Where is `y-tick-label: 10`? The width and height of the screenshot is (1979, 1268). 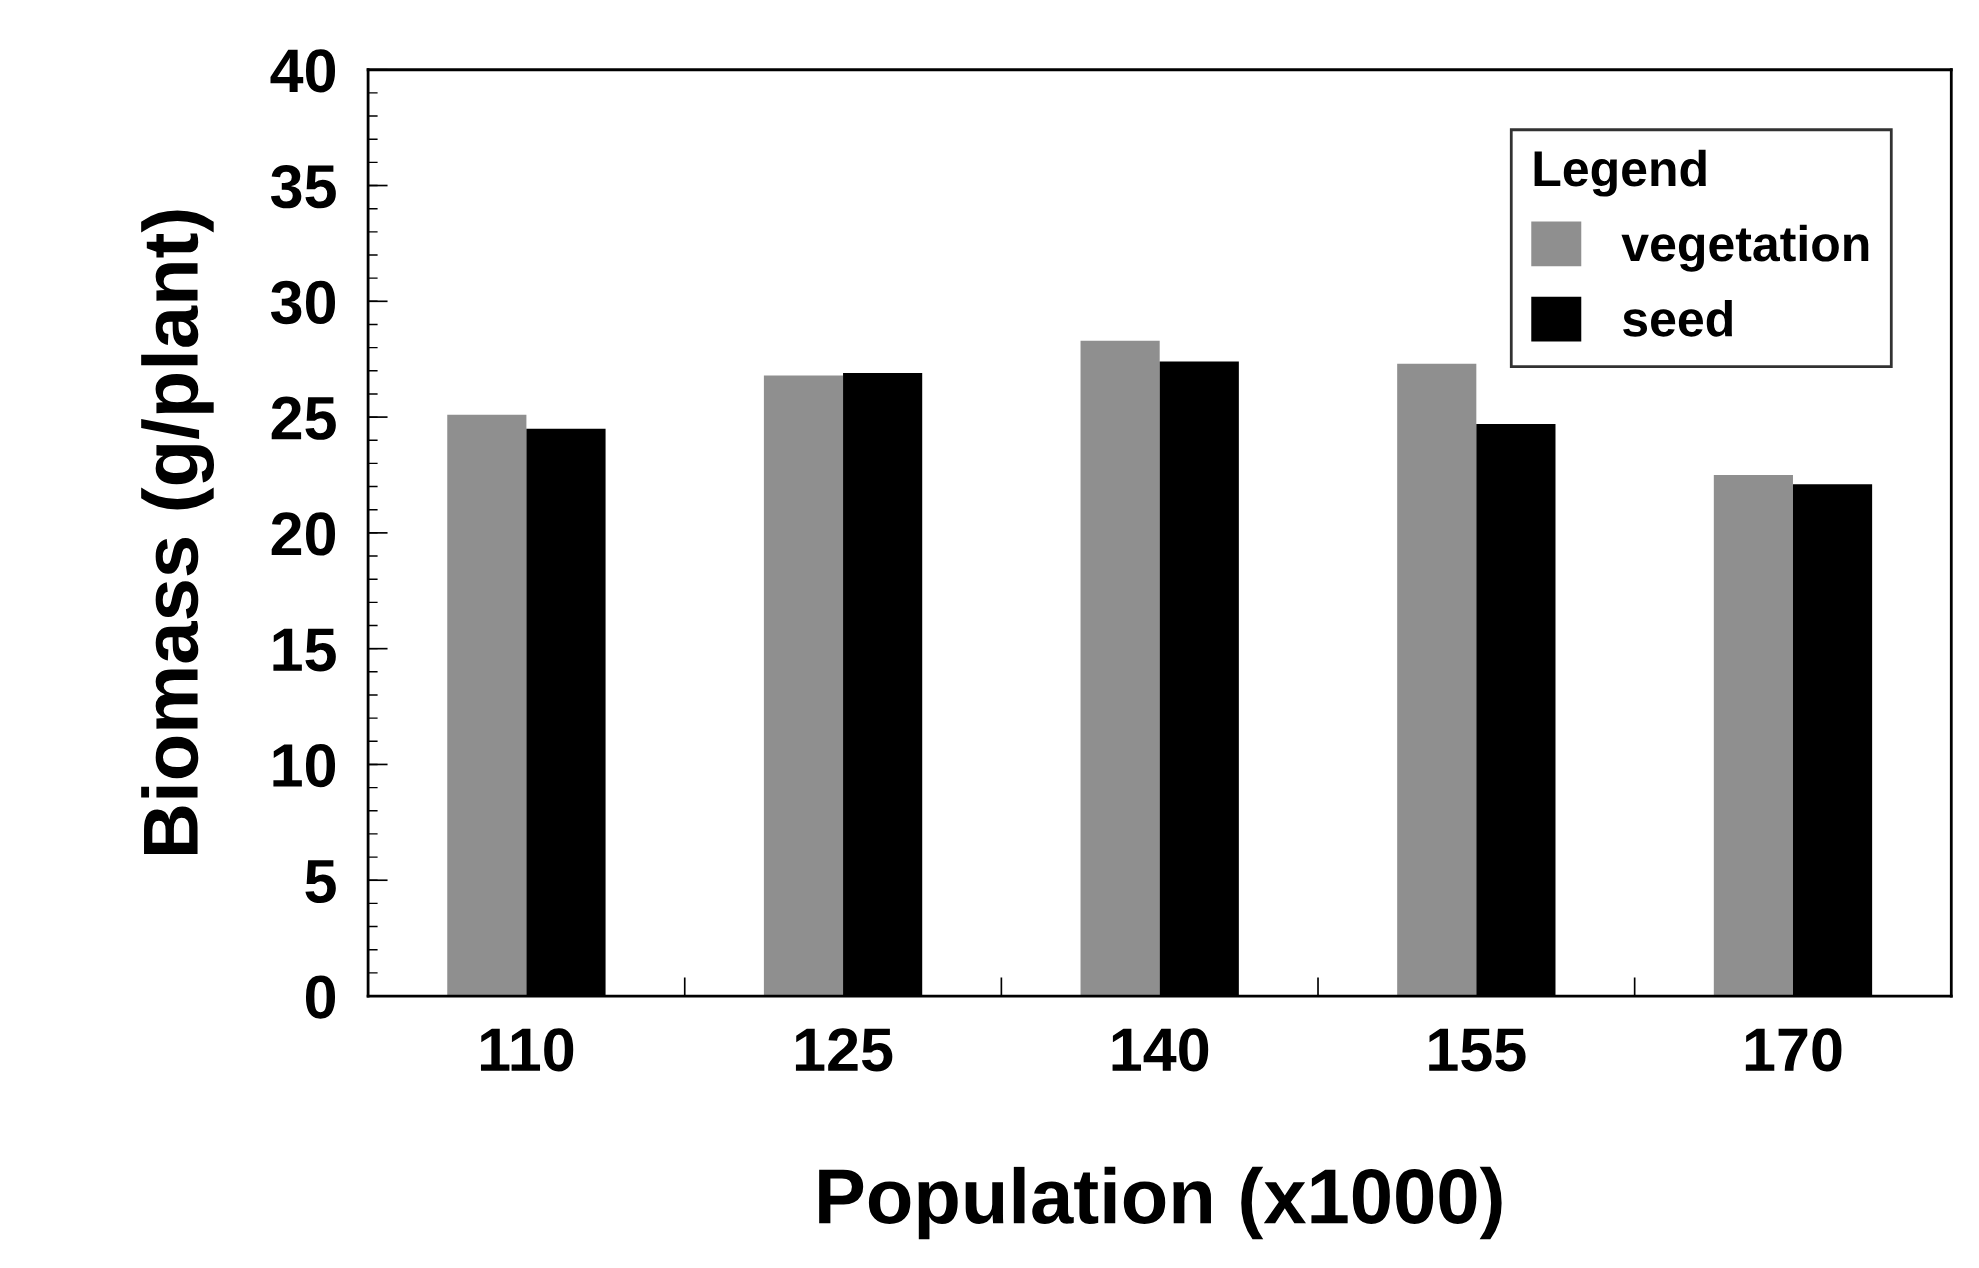 y-tick-label: 10 is located at coordinates (304, 765).